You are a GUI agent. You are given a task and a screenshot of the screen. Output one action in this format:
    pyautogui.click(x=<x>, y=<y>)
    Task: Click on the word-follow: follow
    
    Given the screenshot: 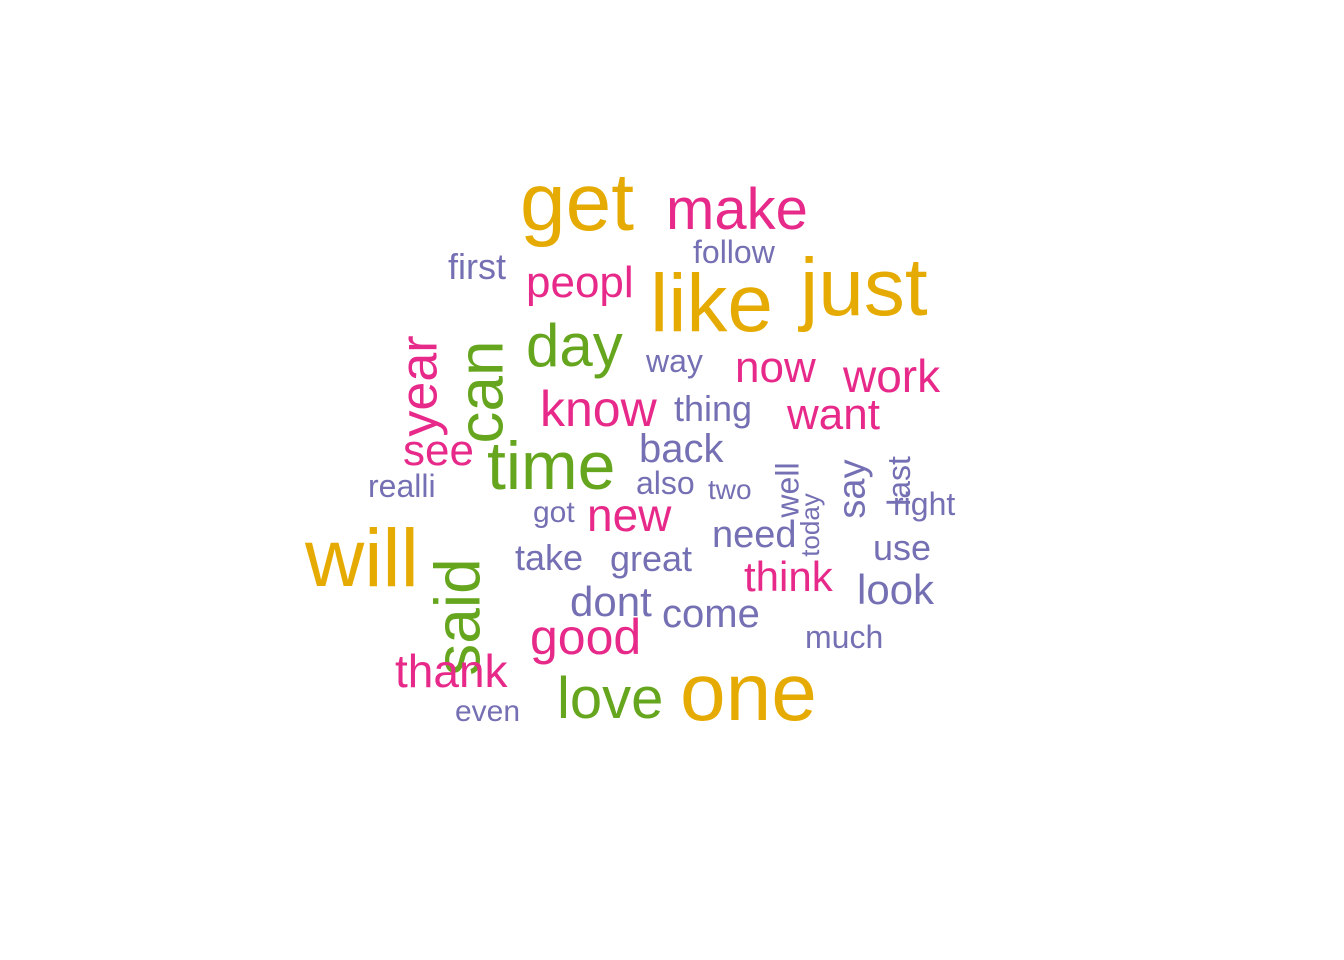 What is the action you would take?
    pyautogui.click(x=734, y=252)
    